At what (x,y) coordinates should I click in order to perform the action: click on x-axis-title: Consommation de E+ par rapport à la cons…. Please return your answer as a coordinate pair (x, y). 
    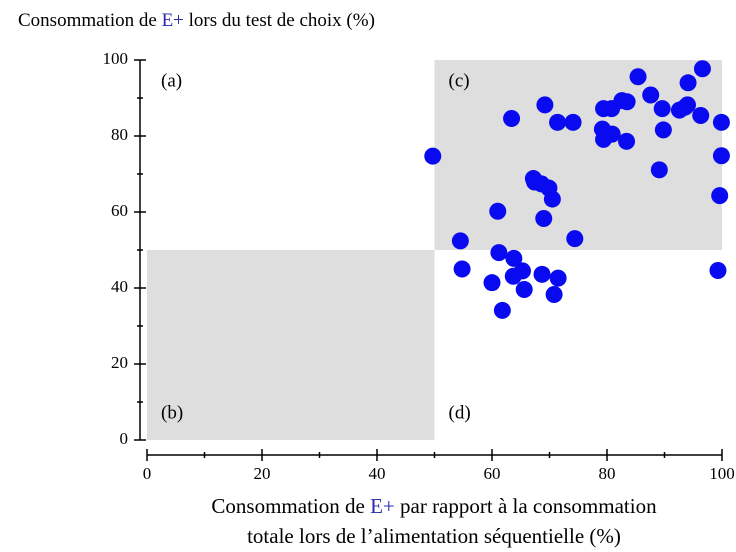
    Looking at the image, I should click on (434, 506).